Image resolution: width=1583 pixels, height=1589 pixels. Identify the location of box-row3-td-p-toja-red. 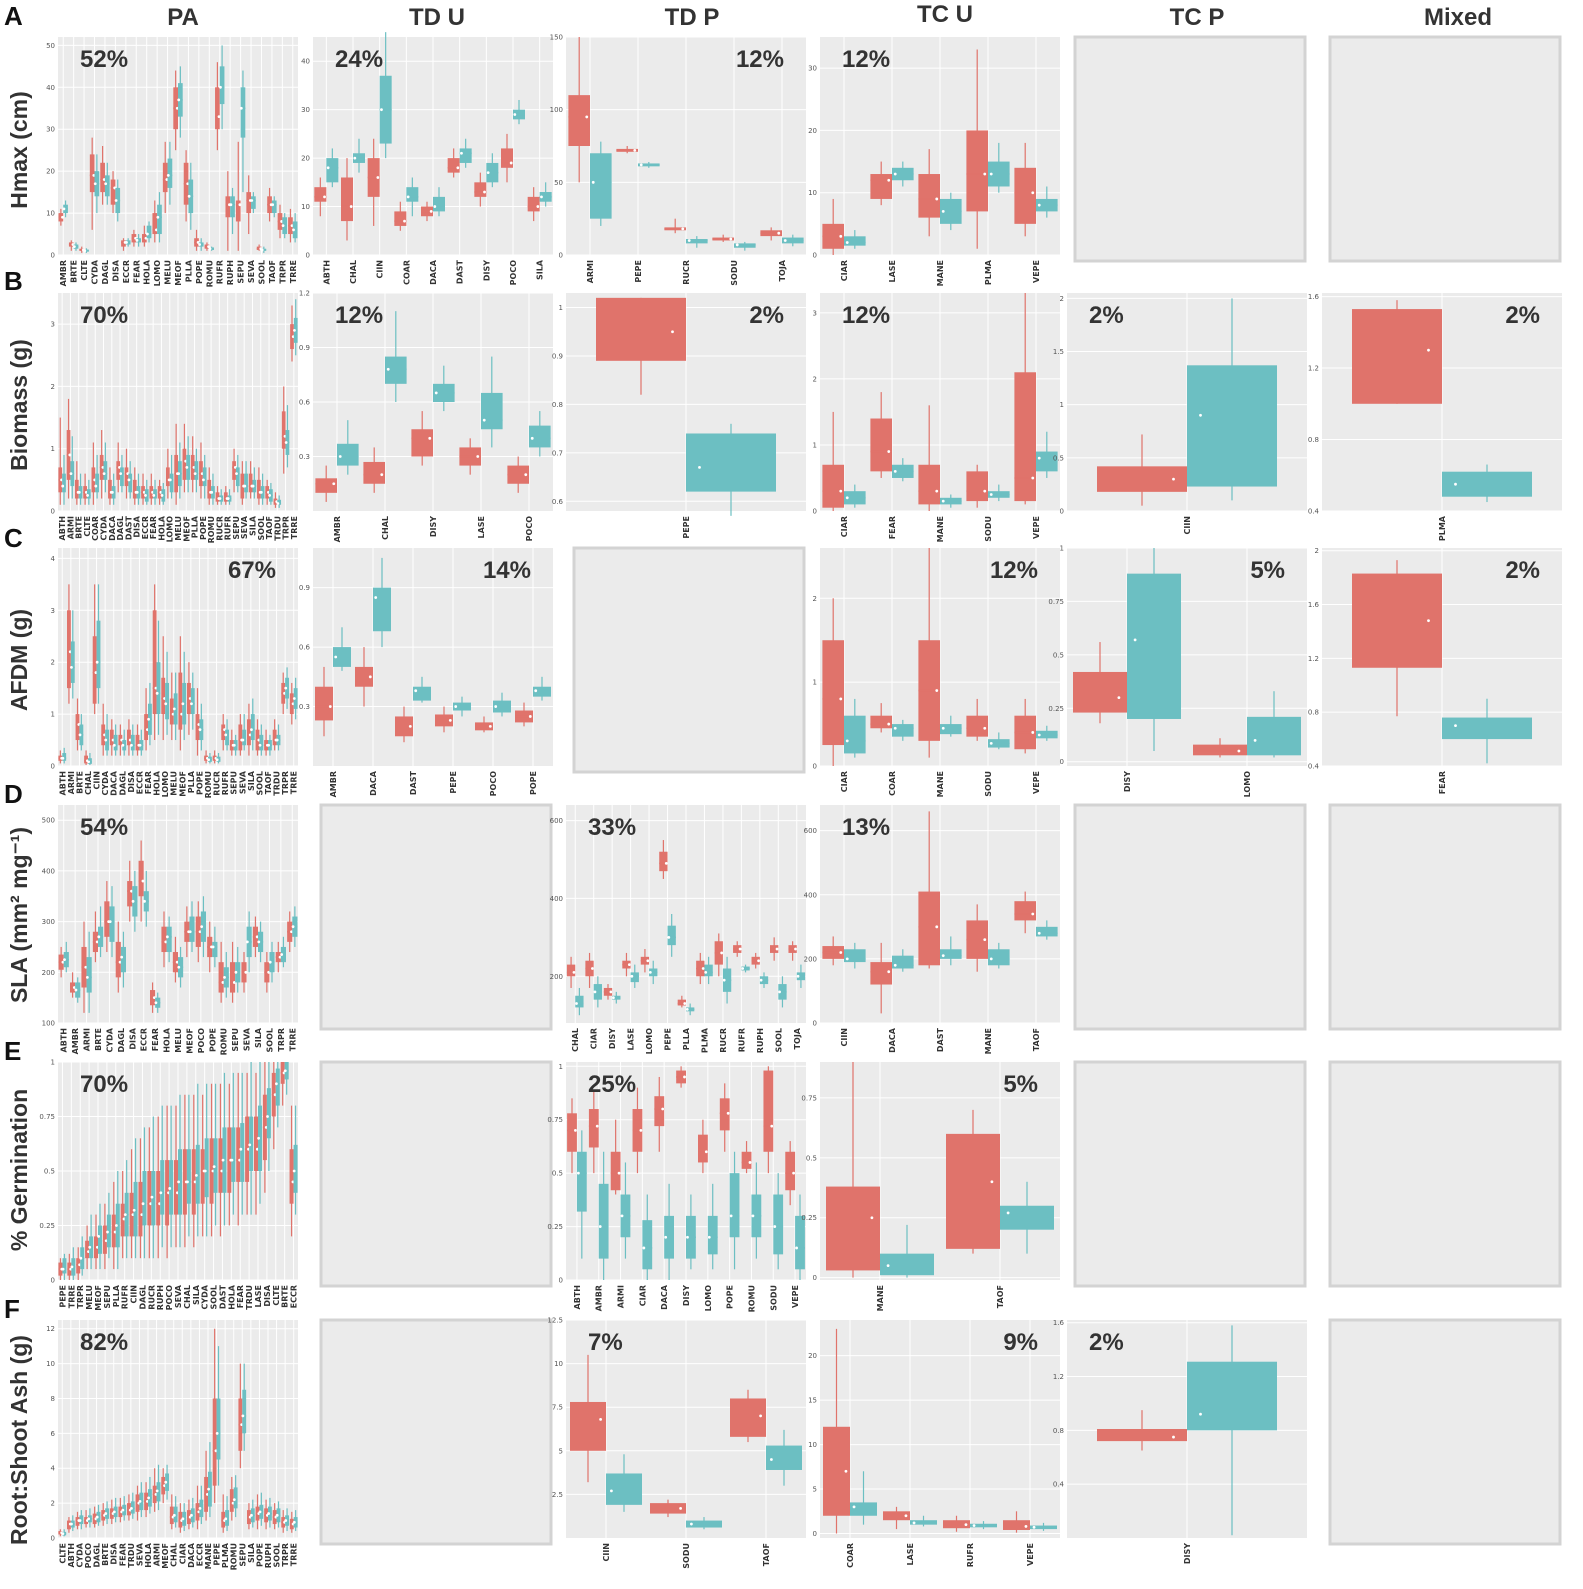
(792, 951).